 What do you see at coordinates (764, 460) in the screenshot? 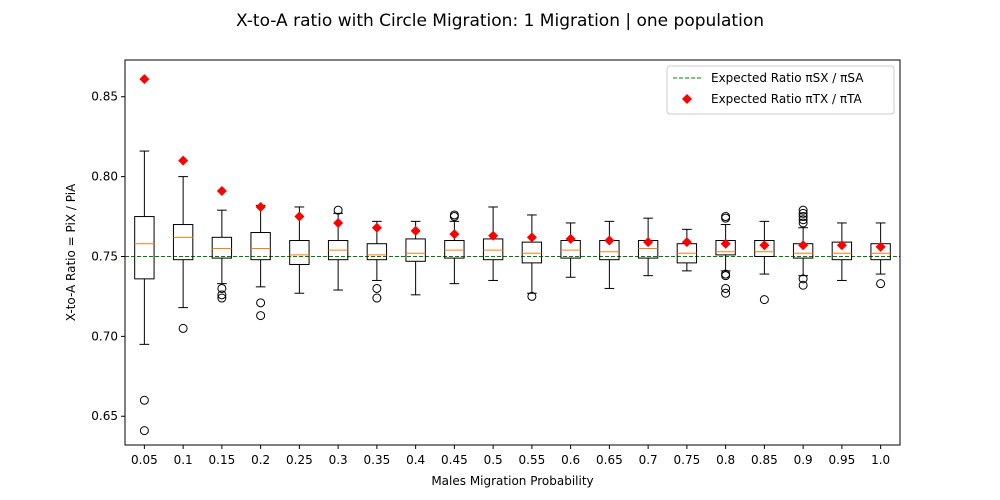
I see `x-tick-label: 0.85` at bounding box center [764, 460].